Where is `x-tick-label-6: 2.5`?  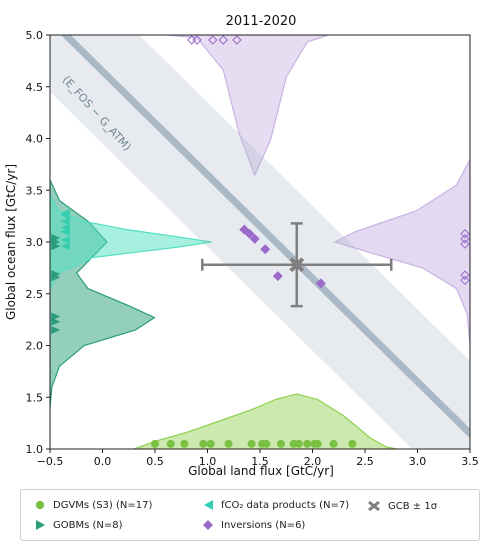
x-tick-label-6: 2.5 is located at coordinates (365, 461).